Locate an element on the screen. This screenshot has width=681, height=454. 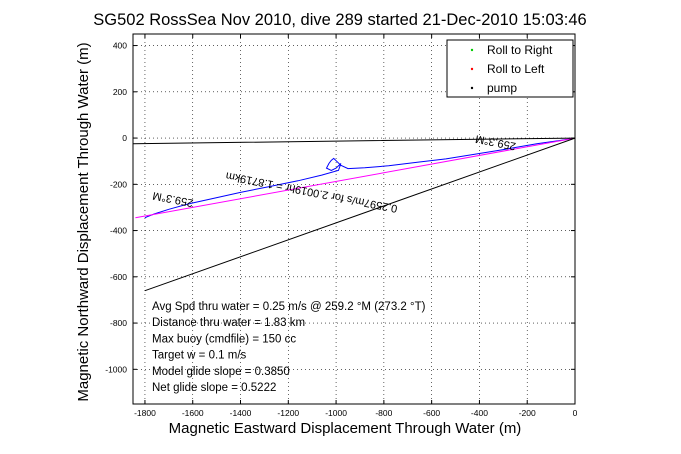
y-tick-label: -600 is located at coordinates (118, 277).